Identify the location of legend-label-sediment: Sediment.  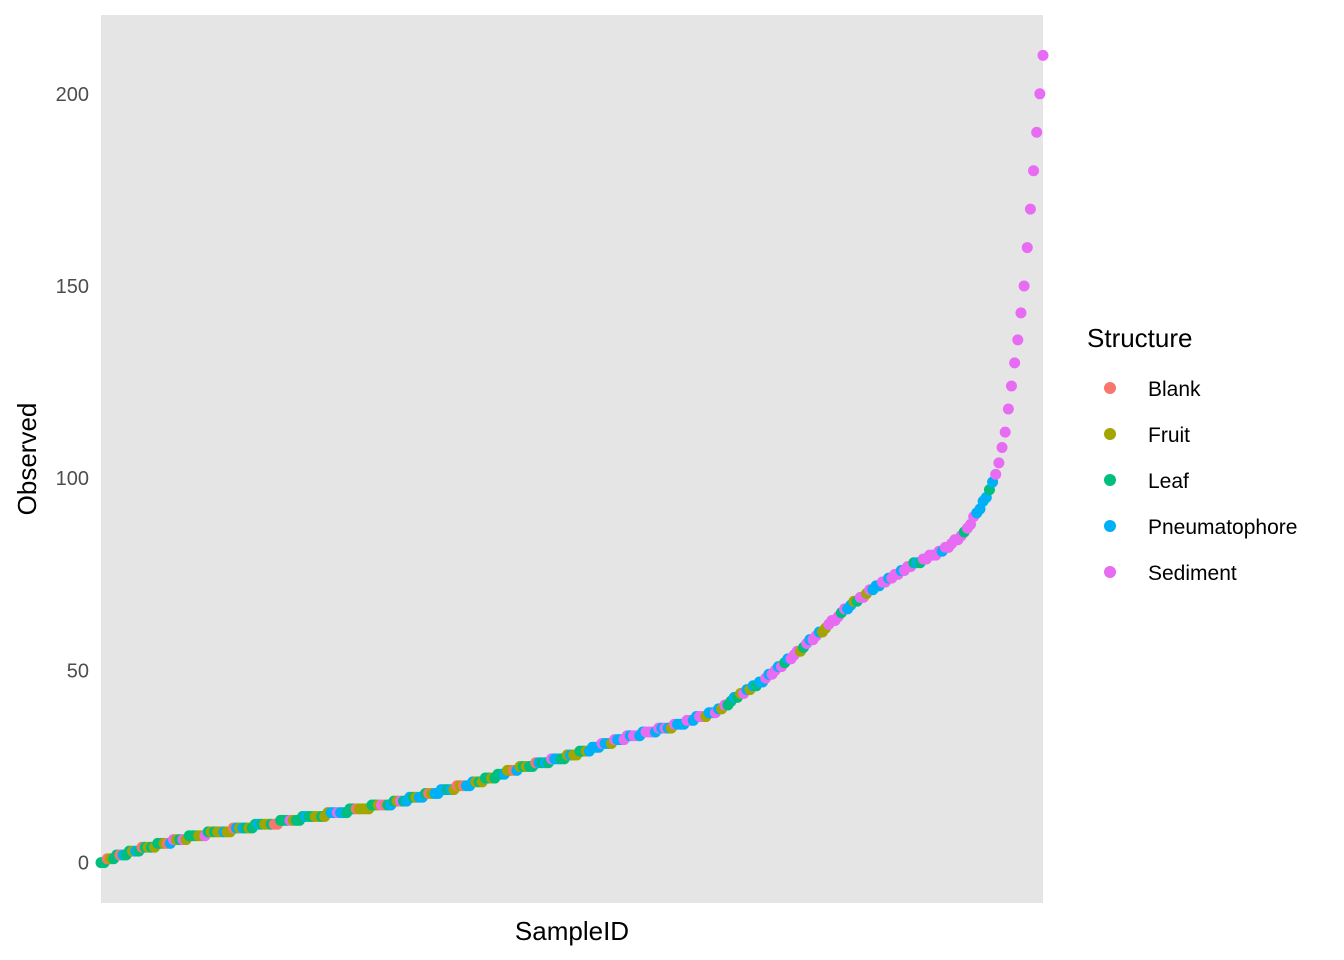
(1192, 573).